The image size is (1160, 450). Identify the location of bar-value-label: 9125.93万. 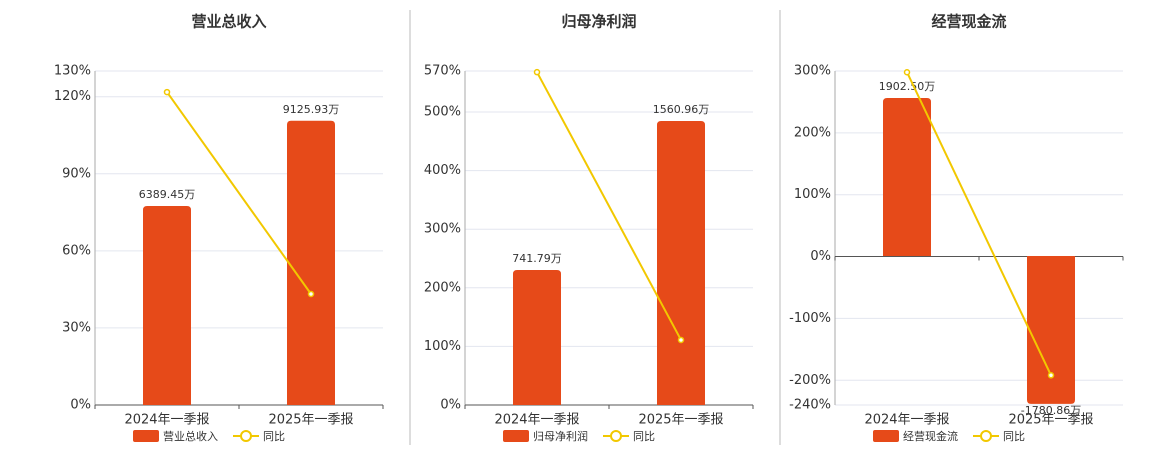
(311, 109).